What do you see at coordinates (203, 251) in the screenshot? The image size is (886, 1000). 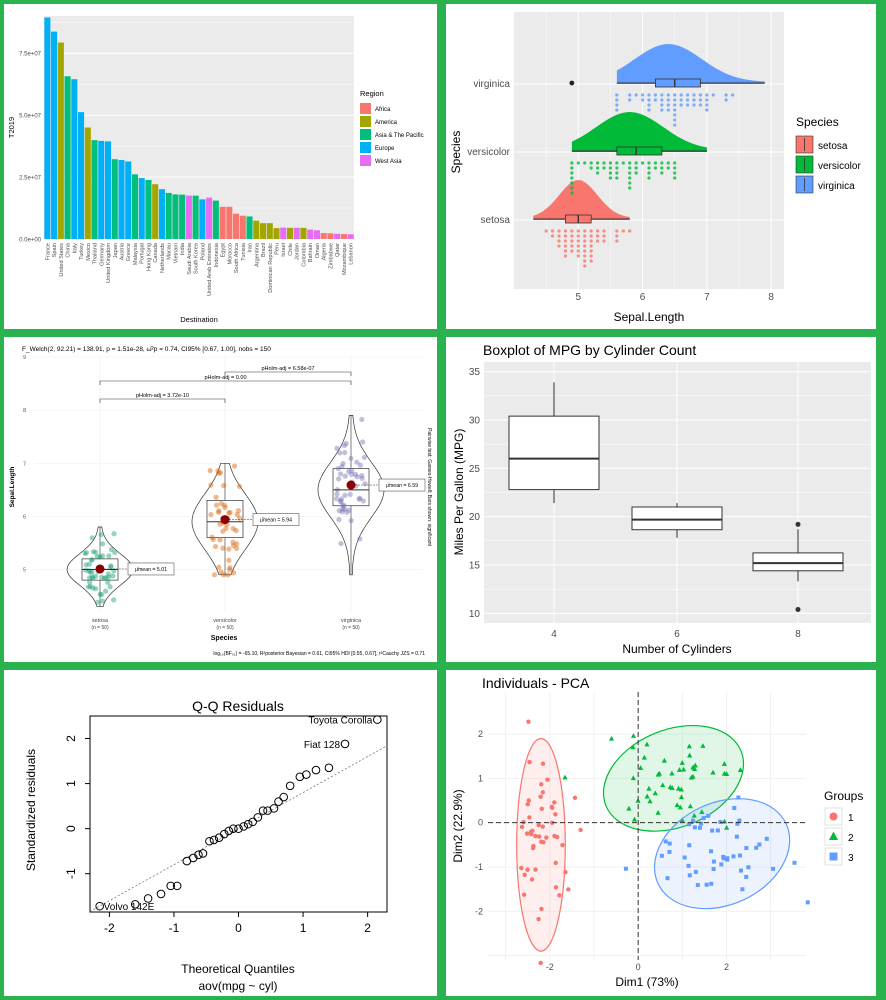 I see `x-tick-label: Poland` at bounding box center [203, 251].